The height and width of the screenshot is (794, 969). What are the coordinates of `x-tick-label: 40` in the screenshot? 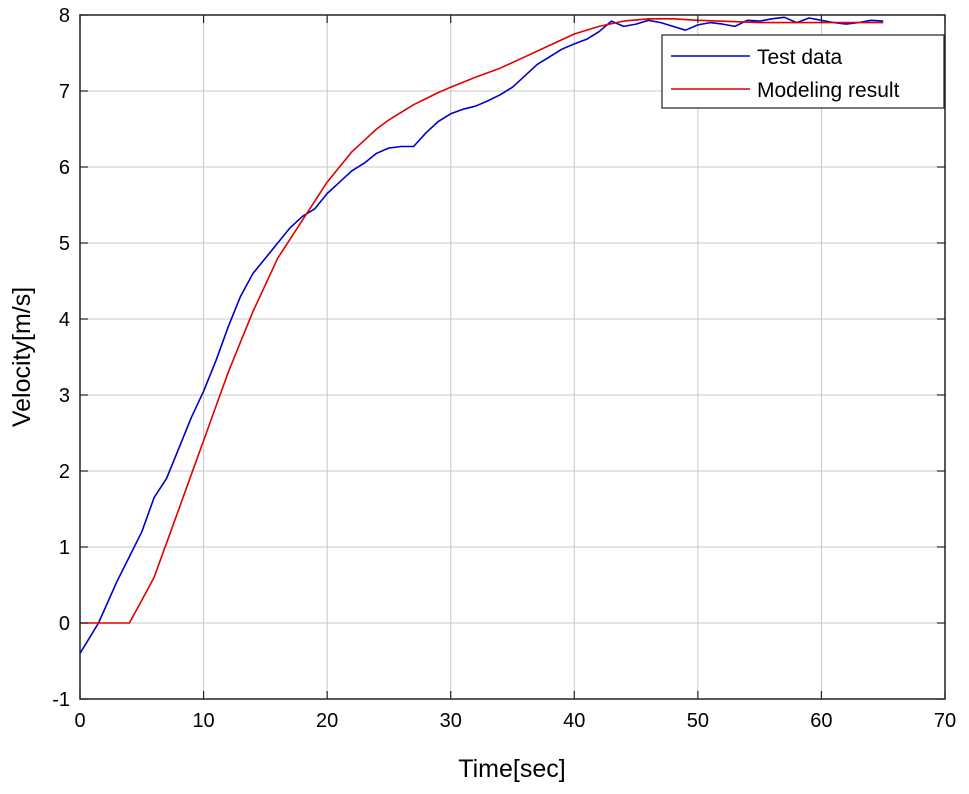 It's located at (574, 721).